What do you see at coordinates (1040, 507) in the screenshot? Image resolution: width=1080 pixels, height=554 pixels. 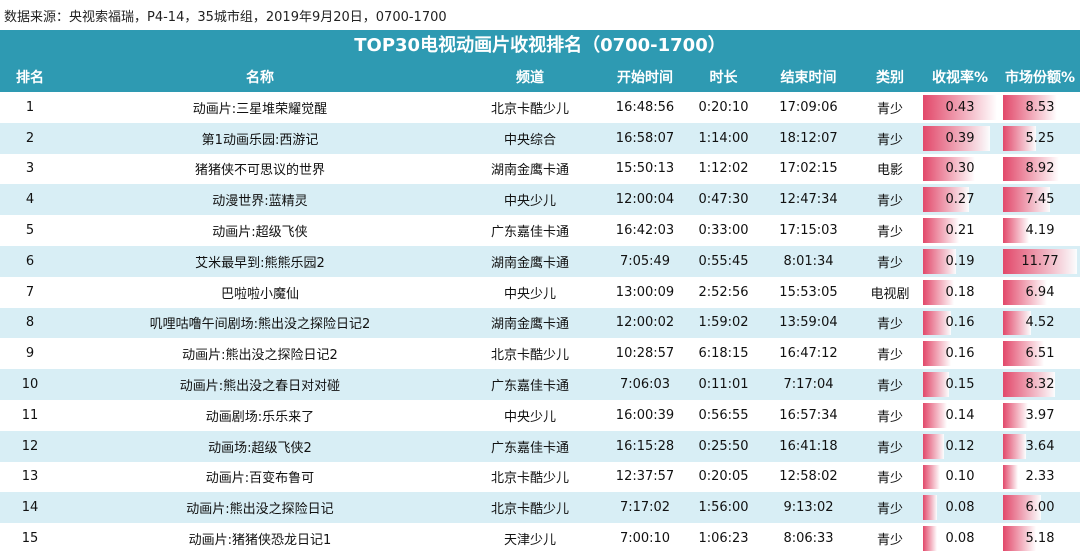 I see `shares-cell: 6.00` at bounding box center [1040, 507].